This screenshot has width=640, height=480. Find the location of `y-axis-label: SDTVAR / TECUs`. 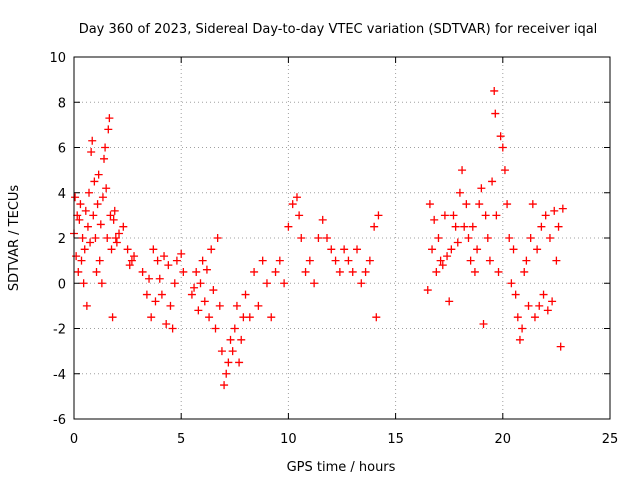

y-axis-label: SDTVAR / TECUs is located at coordinates (14, 238).